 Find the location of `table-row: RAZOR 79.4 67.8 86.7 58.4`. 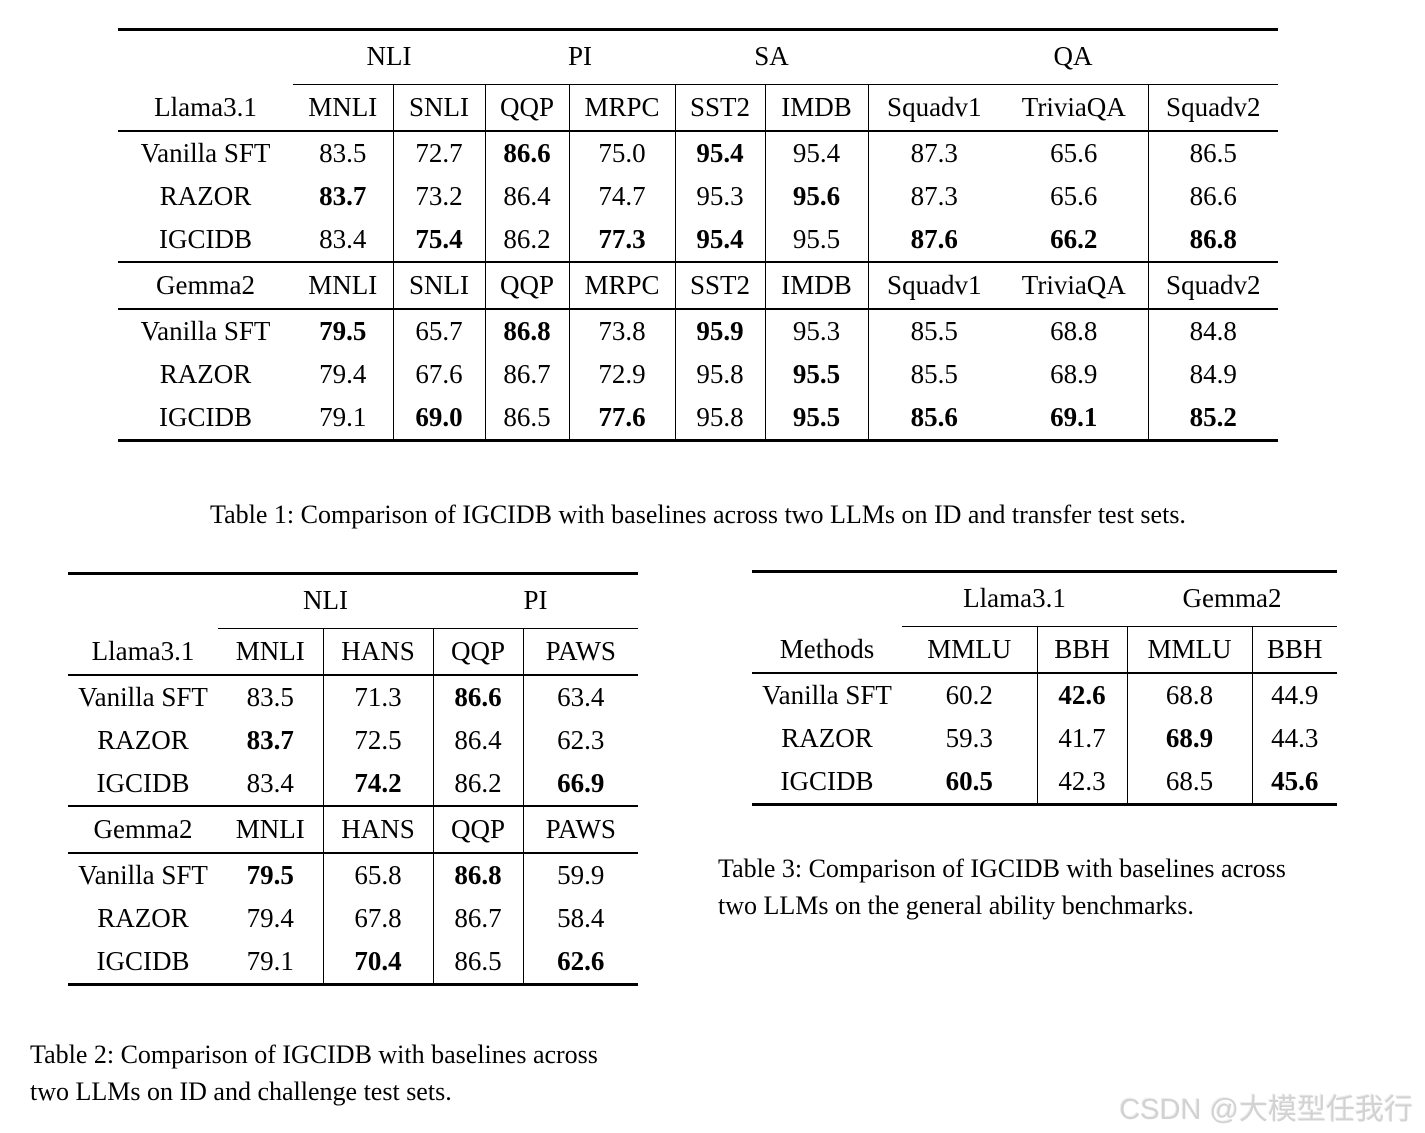

table-row: RAZOR 79.4 67.8 86.7 58.4 is located at coordinates (353, 918).